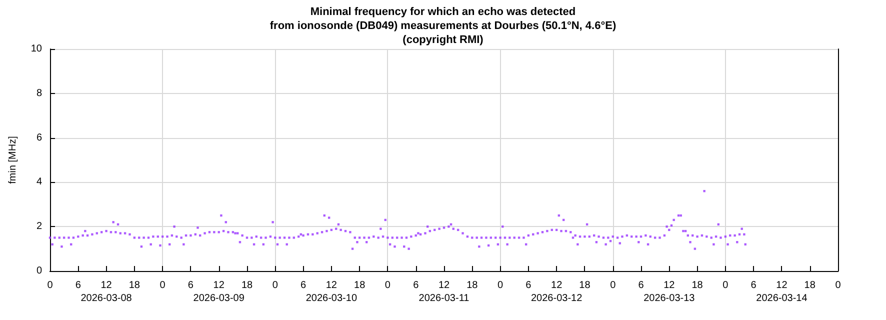 The height and width of the screenshot is (320, 886). What do you see at coordinates (36, 49) in the screenshot?
I see `y-tick-label: 10` at bounding box center [36, 49].